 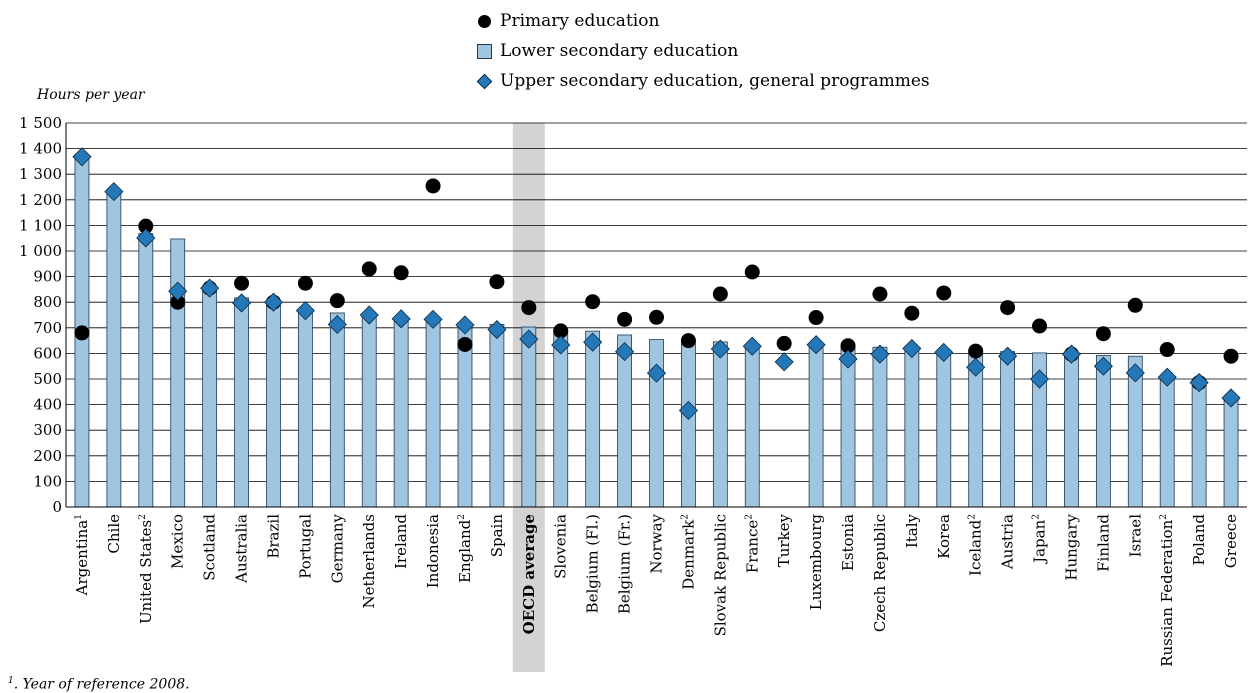 I want to click on footnote: 1. Year of reference 2008., so click(x=99, y=684).